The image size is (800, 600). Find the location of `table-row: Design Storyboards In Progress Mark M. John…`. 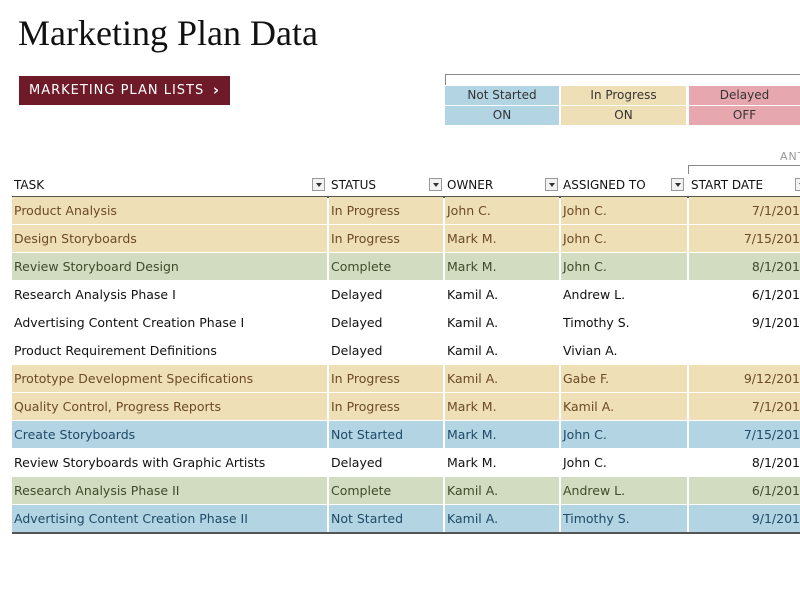

table-row: Design Storyboards In Progress Mark M. John… is located at coordinates (406, 239).